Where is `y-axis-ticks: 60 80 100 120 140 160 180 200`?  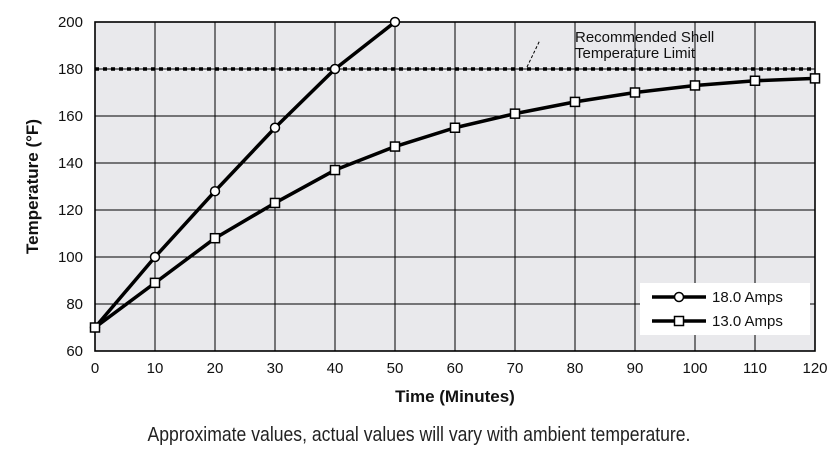
y-axis-ticks: 60 80 100 120 140 160 180 200 is located at coordinates (70, 187).